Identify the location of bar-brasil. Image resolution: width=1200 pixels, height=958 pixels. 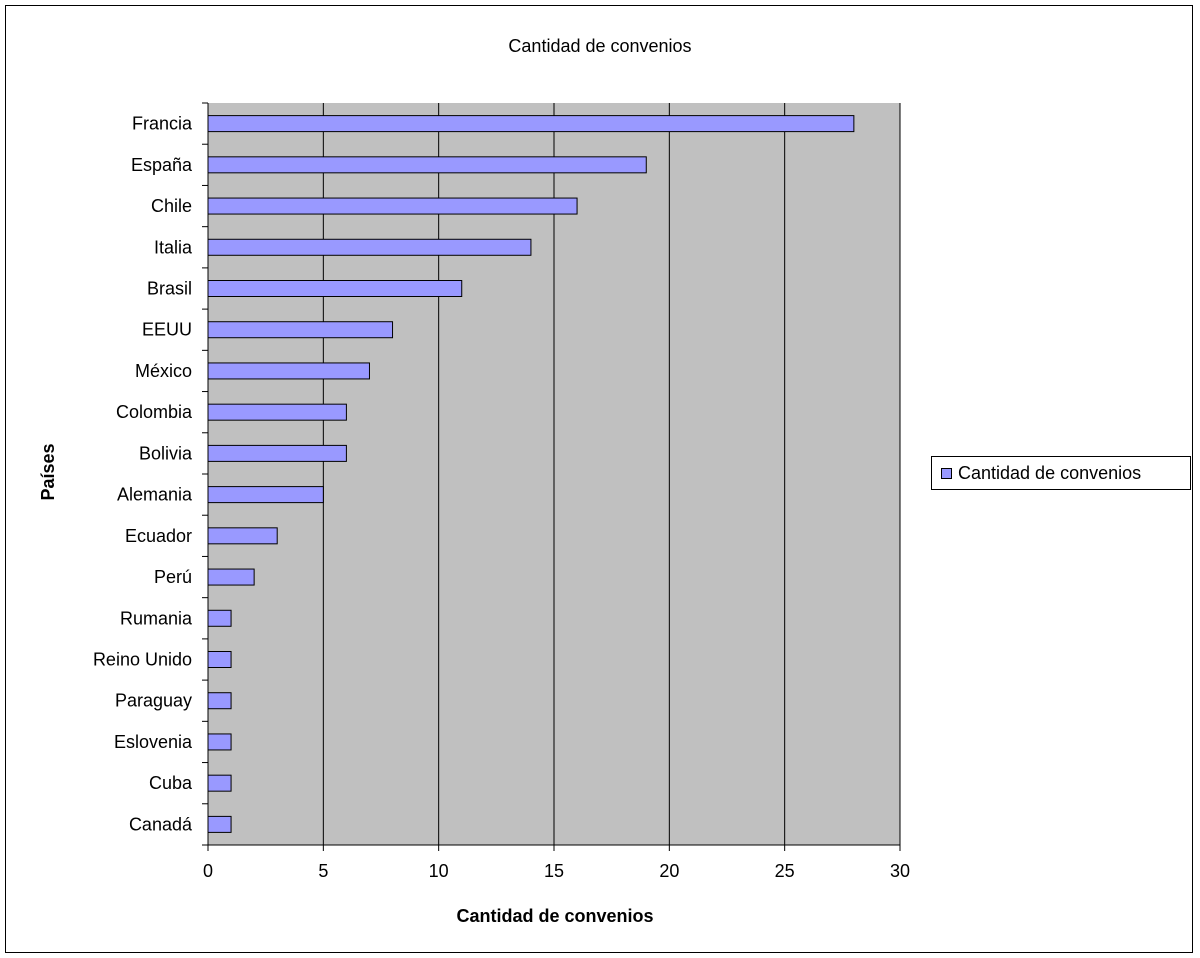
(335, 288).